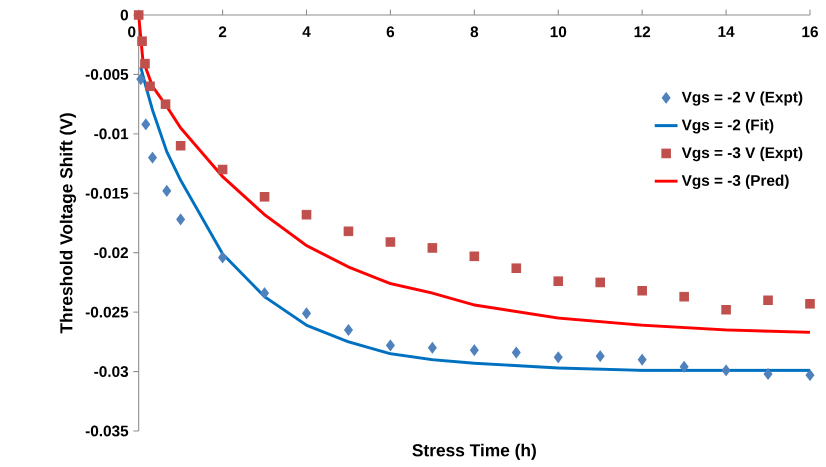 This screenshot has height=467, width=826. Describe the element at coordinates (742, 98) in the screenshot. I see `legend-label: Vgs = -2 V (Expt)` at that location.